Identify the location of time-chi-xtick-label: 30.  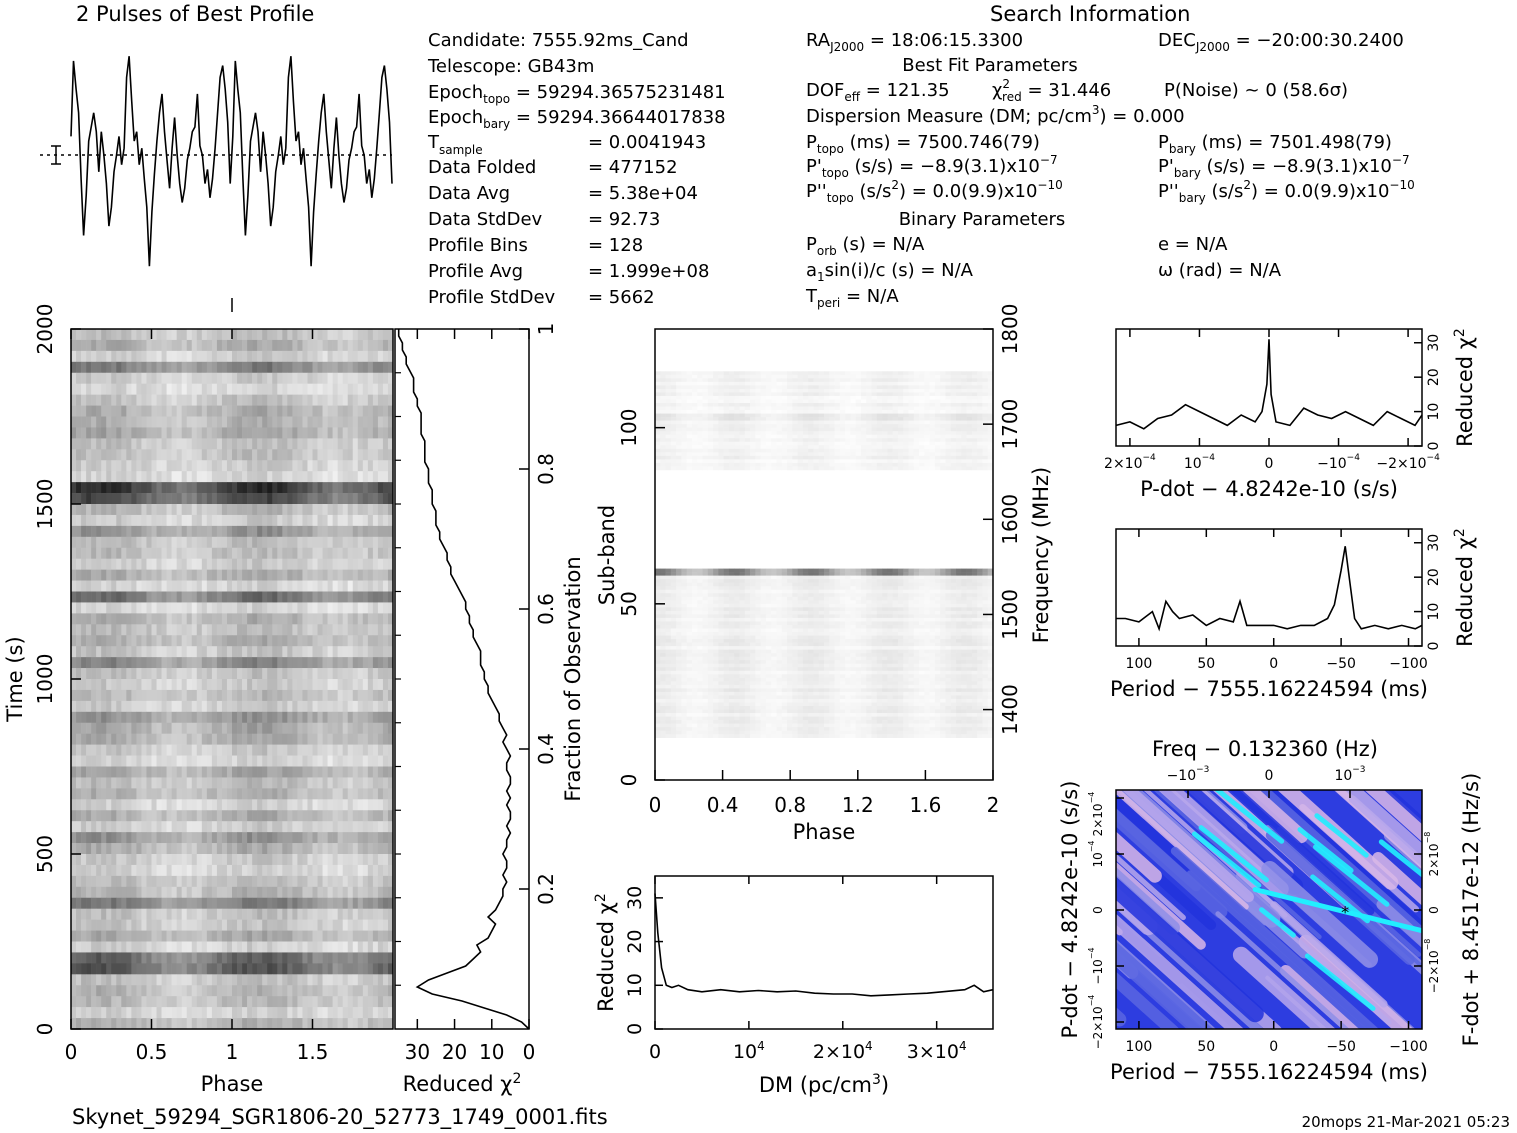
(417, 1052).